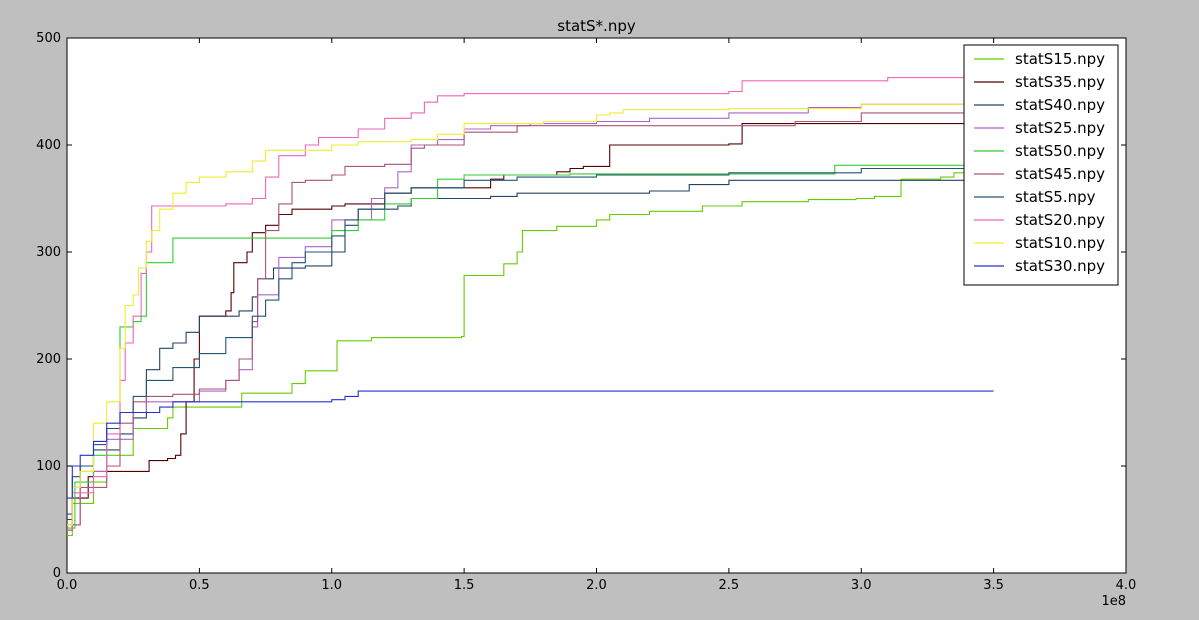 The height and width of the screenshot is (620, 1199). I want to click on x-tick-label: 4.0, so click(1126, 585).